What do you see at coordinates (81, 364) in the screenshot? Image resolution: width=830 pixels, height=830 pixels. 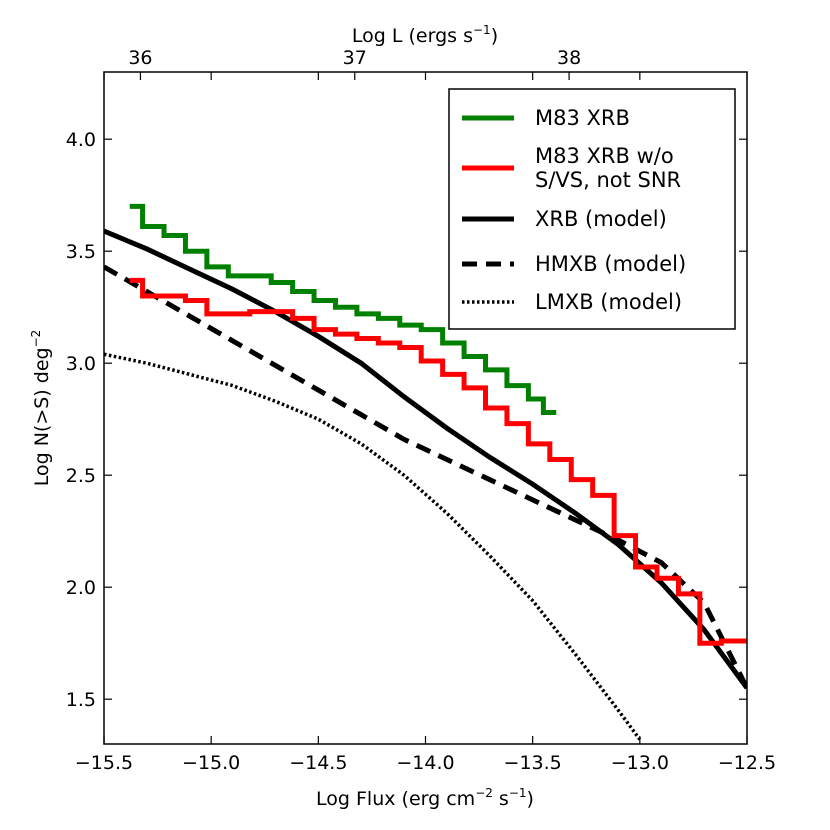 I see `y-tick-label: 3.0` at bounding box center [81, 364].